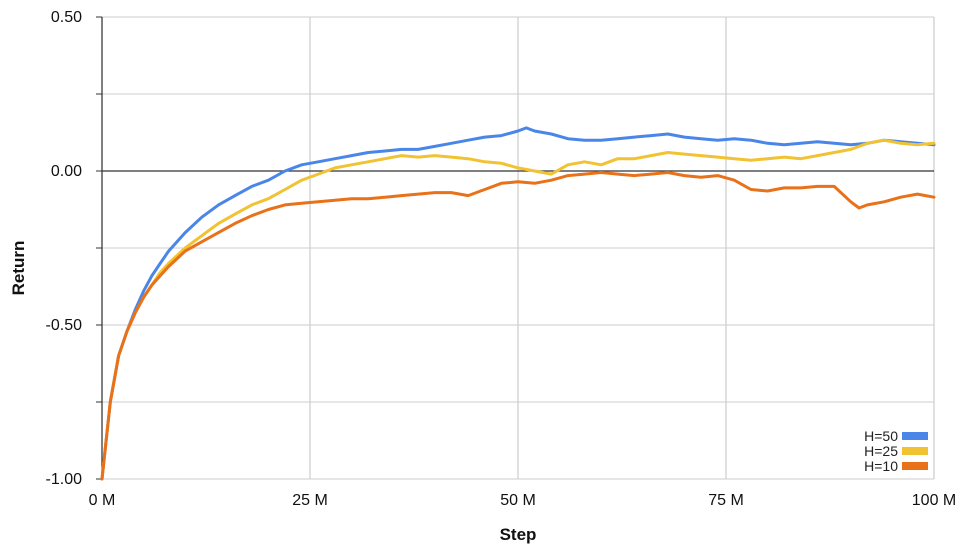 This screenshot has height=544, width=967. Describe the element at coordinates (518, 500) in the screenshot. I see `x-tick-label: 50 M` at that location.